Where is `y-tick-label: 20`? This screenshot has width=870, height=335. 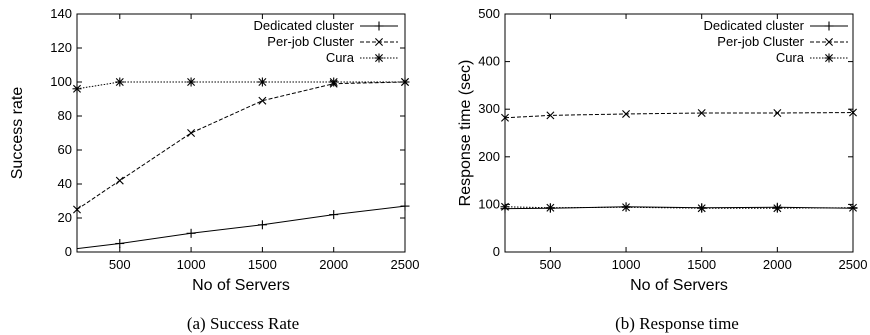 y-tick-label: 20 is located at coordinates (65, 217).